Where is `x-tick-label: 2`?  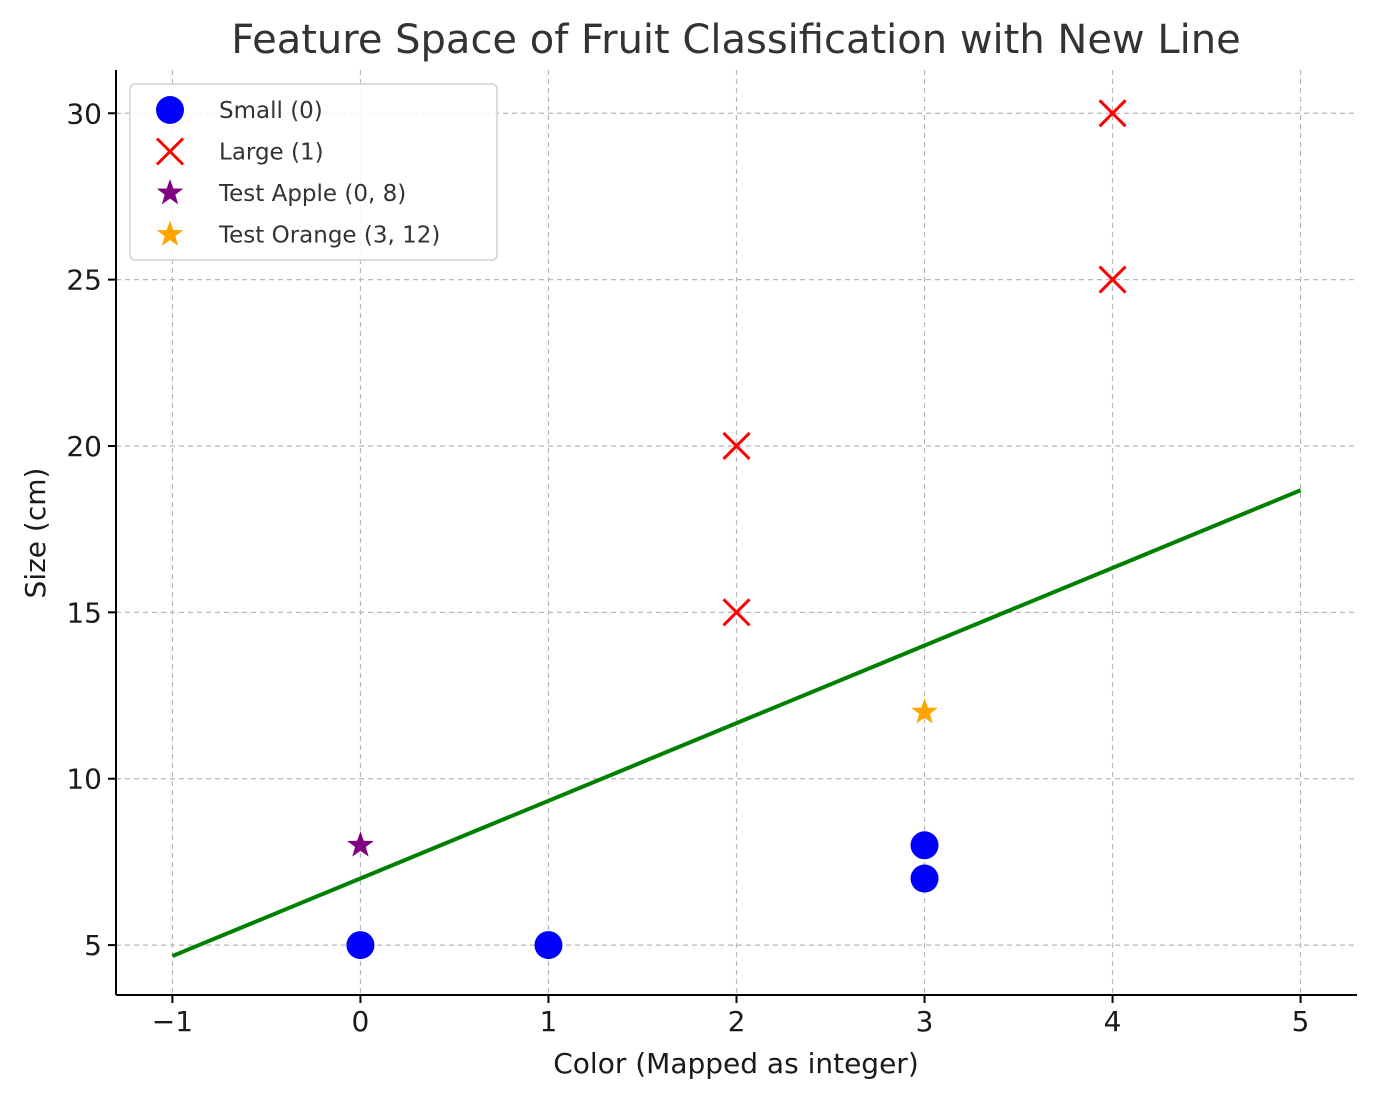
x-tick-label: 2 is located at coordinates (737, 1021).